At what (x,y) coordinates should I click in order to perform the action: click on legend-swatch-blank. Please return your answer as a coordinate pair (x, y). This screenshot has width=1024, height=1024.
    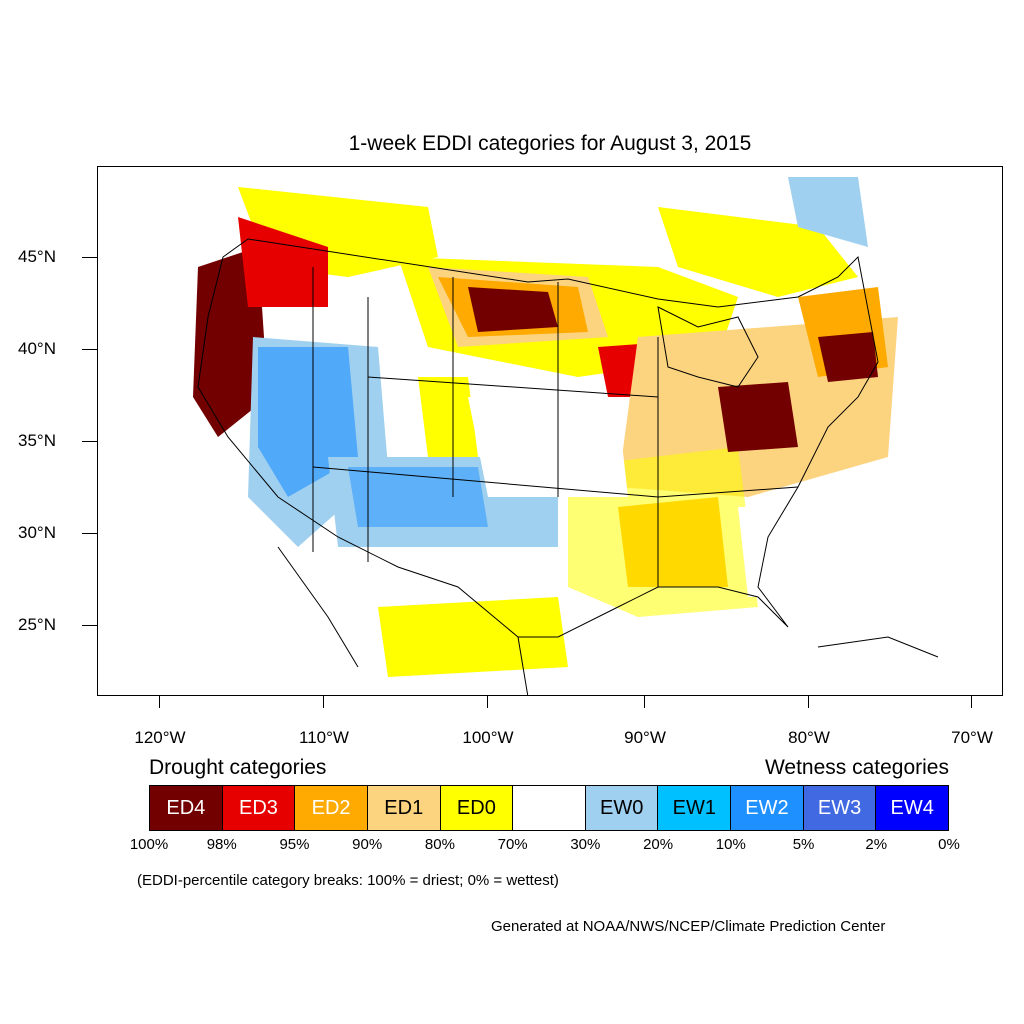
    Looking at the image, I should click on (549, 808).